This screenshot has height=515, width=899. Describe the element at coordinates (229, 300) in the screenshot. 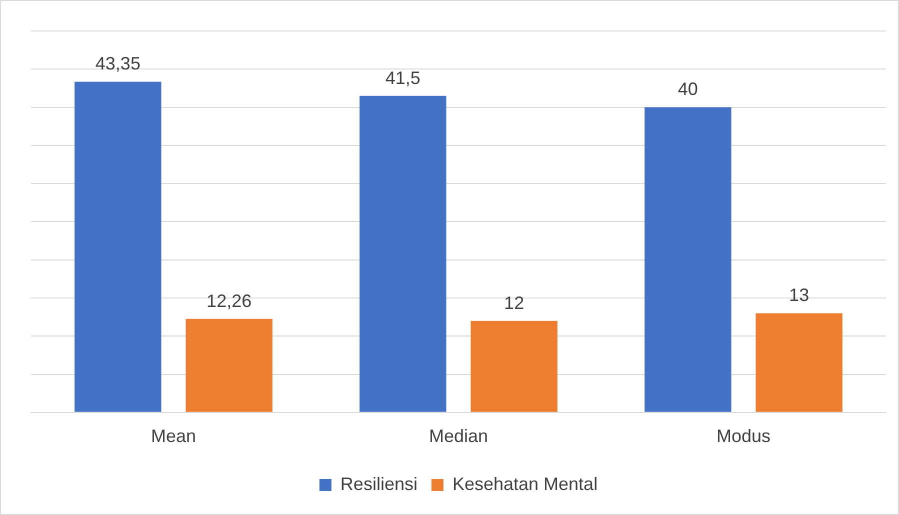

I see `data-label: 12,26` at that location.